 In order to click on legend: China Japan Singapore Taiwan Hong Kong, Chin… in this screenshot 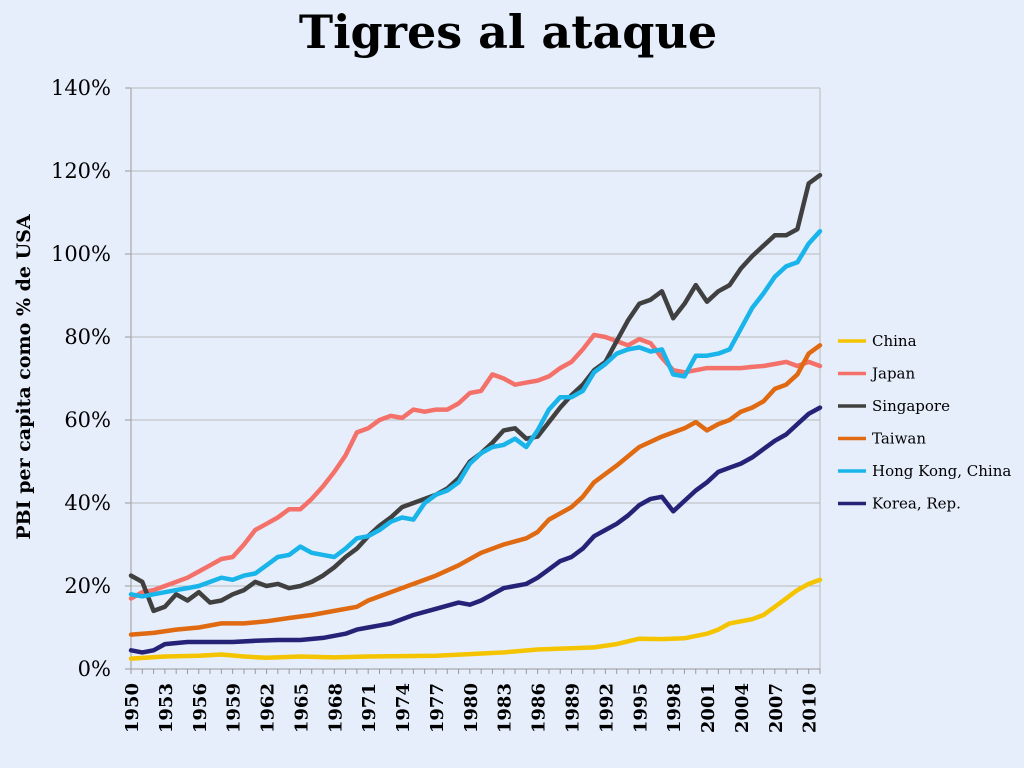, I will do `click(924, 422)`.